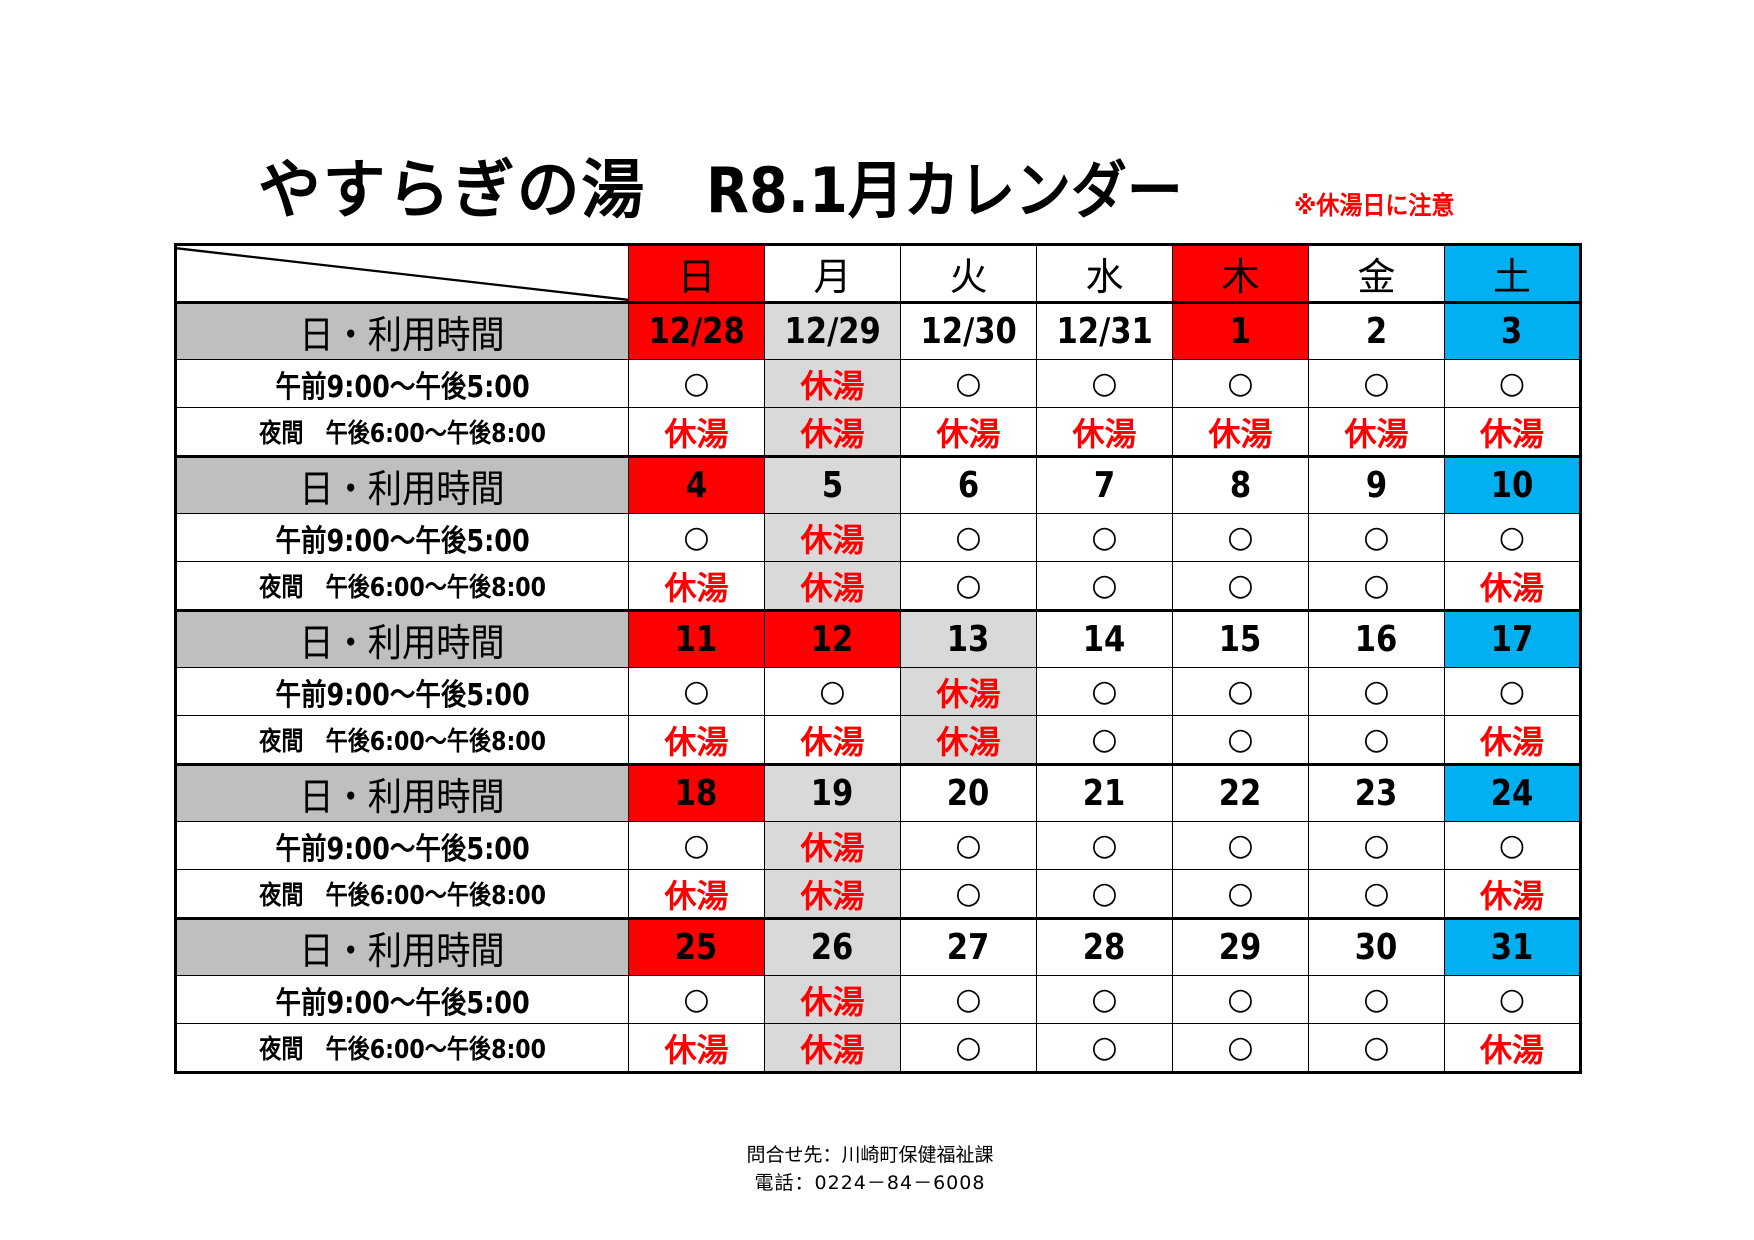 The width and height of the screenshot is (1754, 1240). I want to click on weekday-header-5: 金, so click(1376, 273).